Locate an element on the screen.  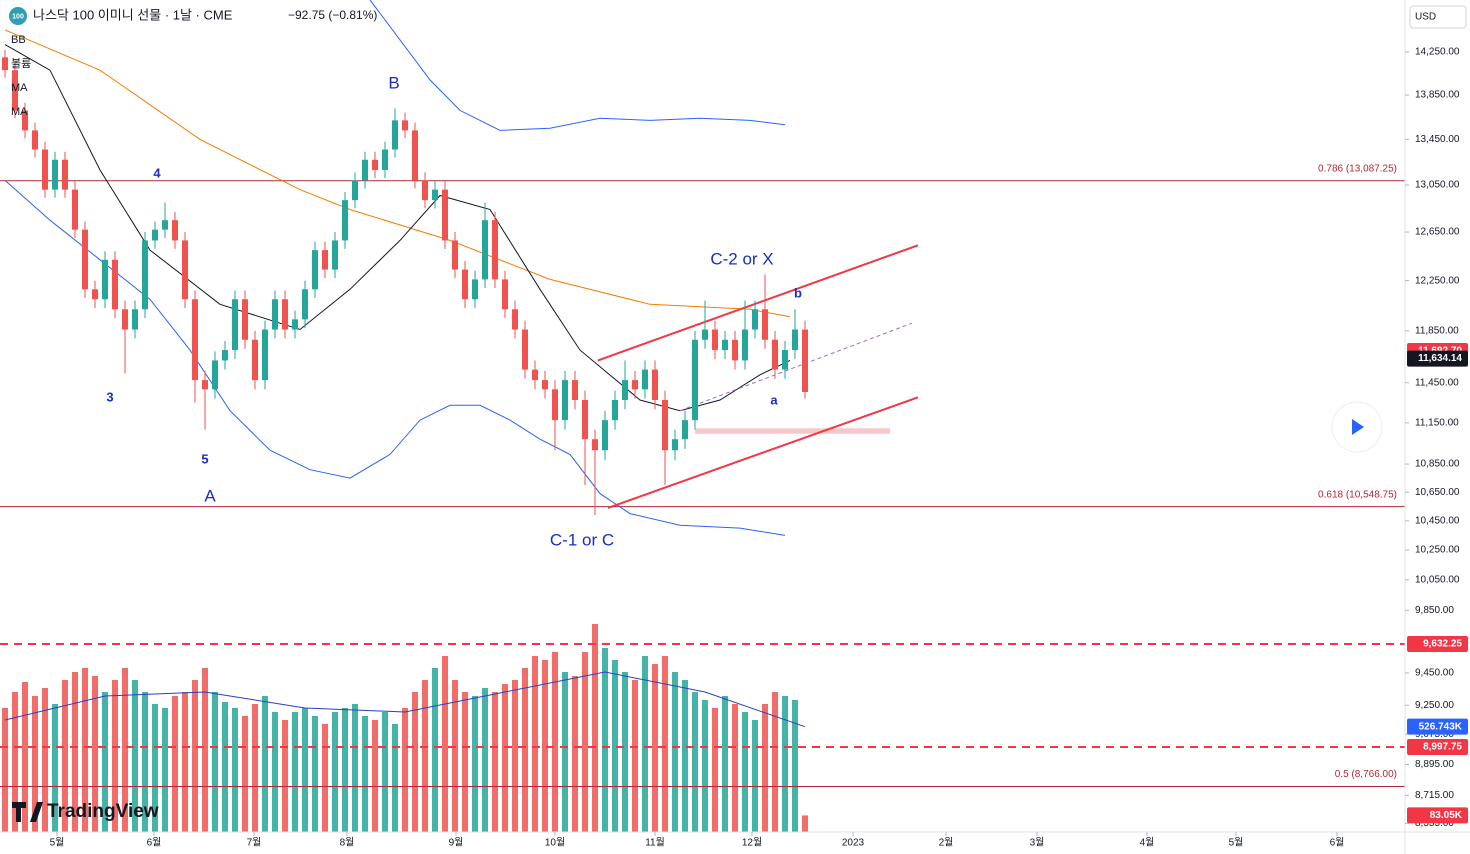
annotation: 3 is located at coordinates (109, 396).